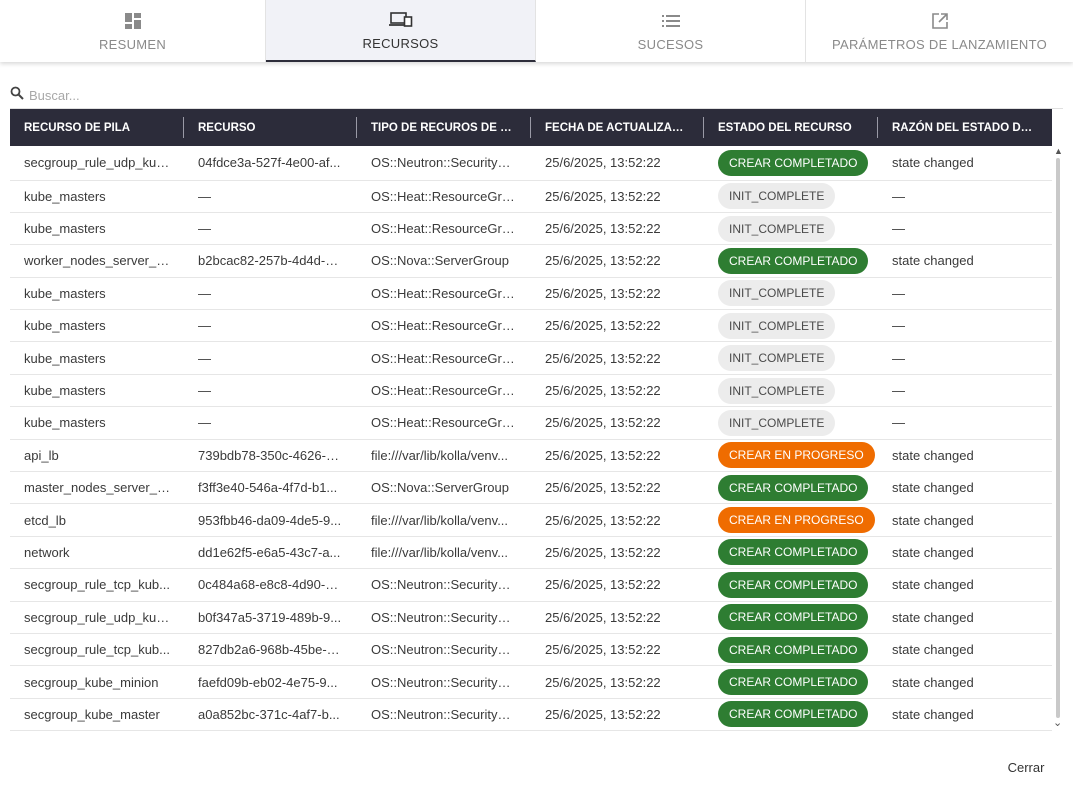 This screenshot has width=1073, height=800. Describe the element at coordinates (97, 715) in the screenshot. I see `cell-stack-resource: secgroup_kube_master` at that location.